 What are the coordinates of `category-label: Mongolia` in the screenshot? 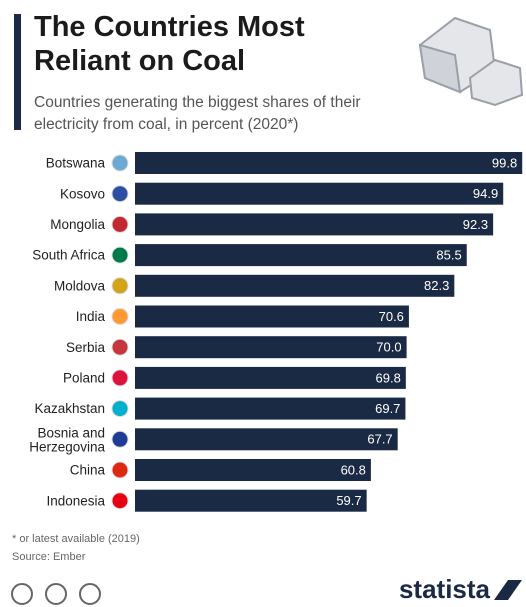 It's located at (77, 224).